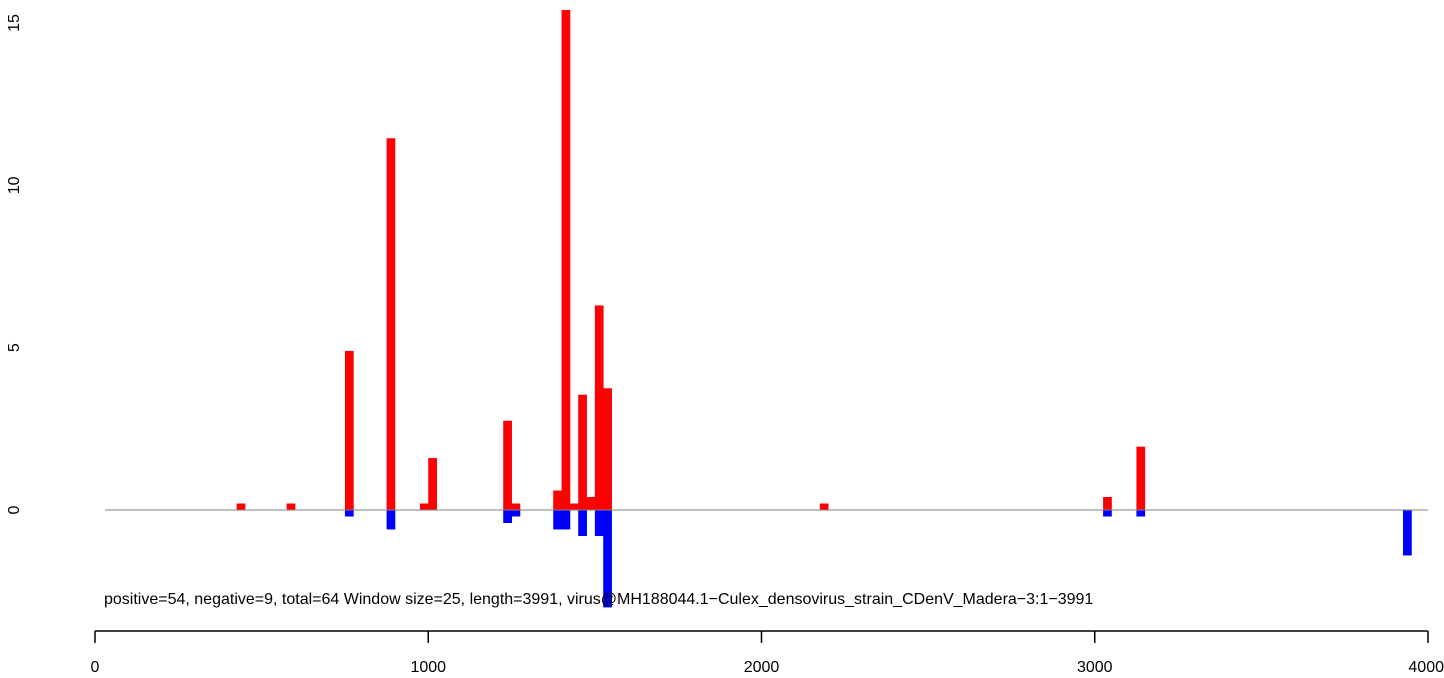  What do you see at coordinates (14, 185) in the screenshot?
I see `y-tick-label: 10` at bounding box center [14, 185].